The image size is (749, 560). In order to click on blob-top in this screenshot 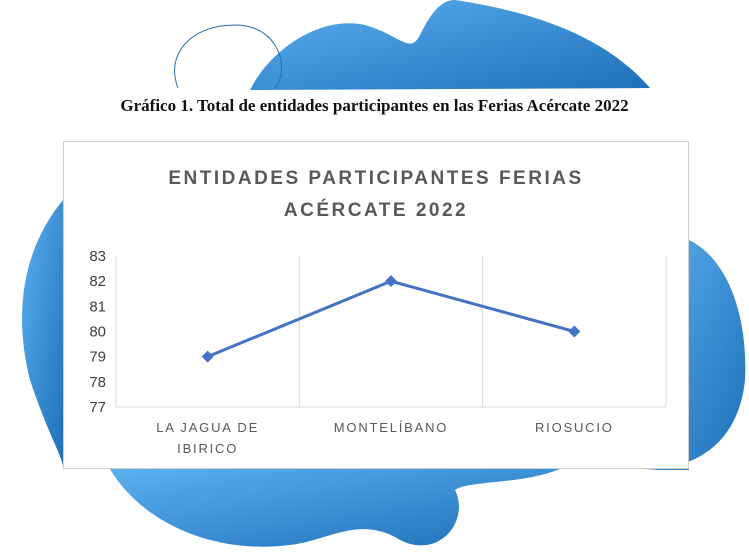, I will do `click(450, 45)`.